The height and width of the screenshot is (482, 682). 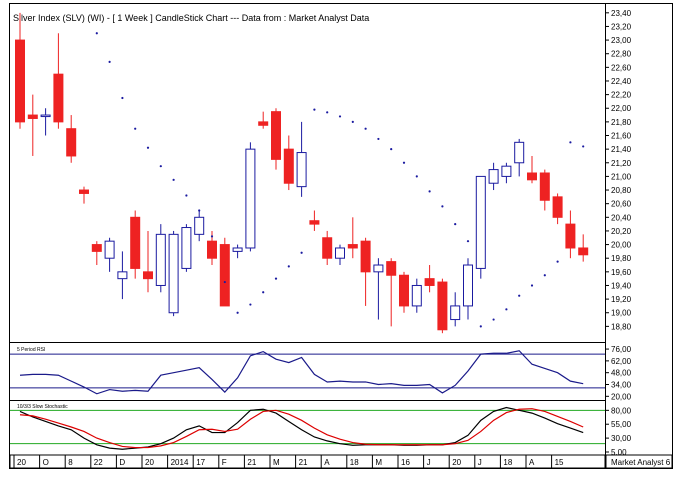 I want to click on price-y-tick-label: 23,00, so click(x=621, y=40).